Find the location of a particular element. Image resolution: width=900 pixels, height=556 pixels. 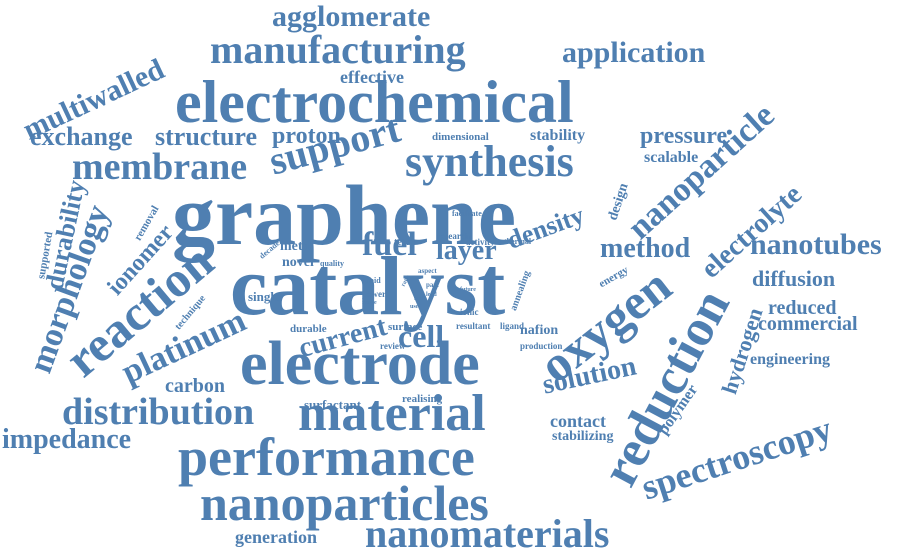

word-ligand: ligand is located at coordinates (512, 326).